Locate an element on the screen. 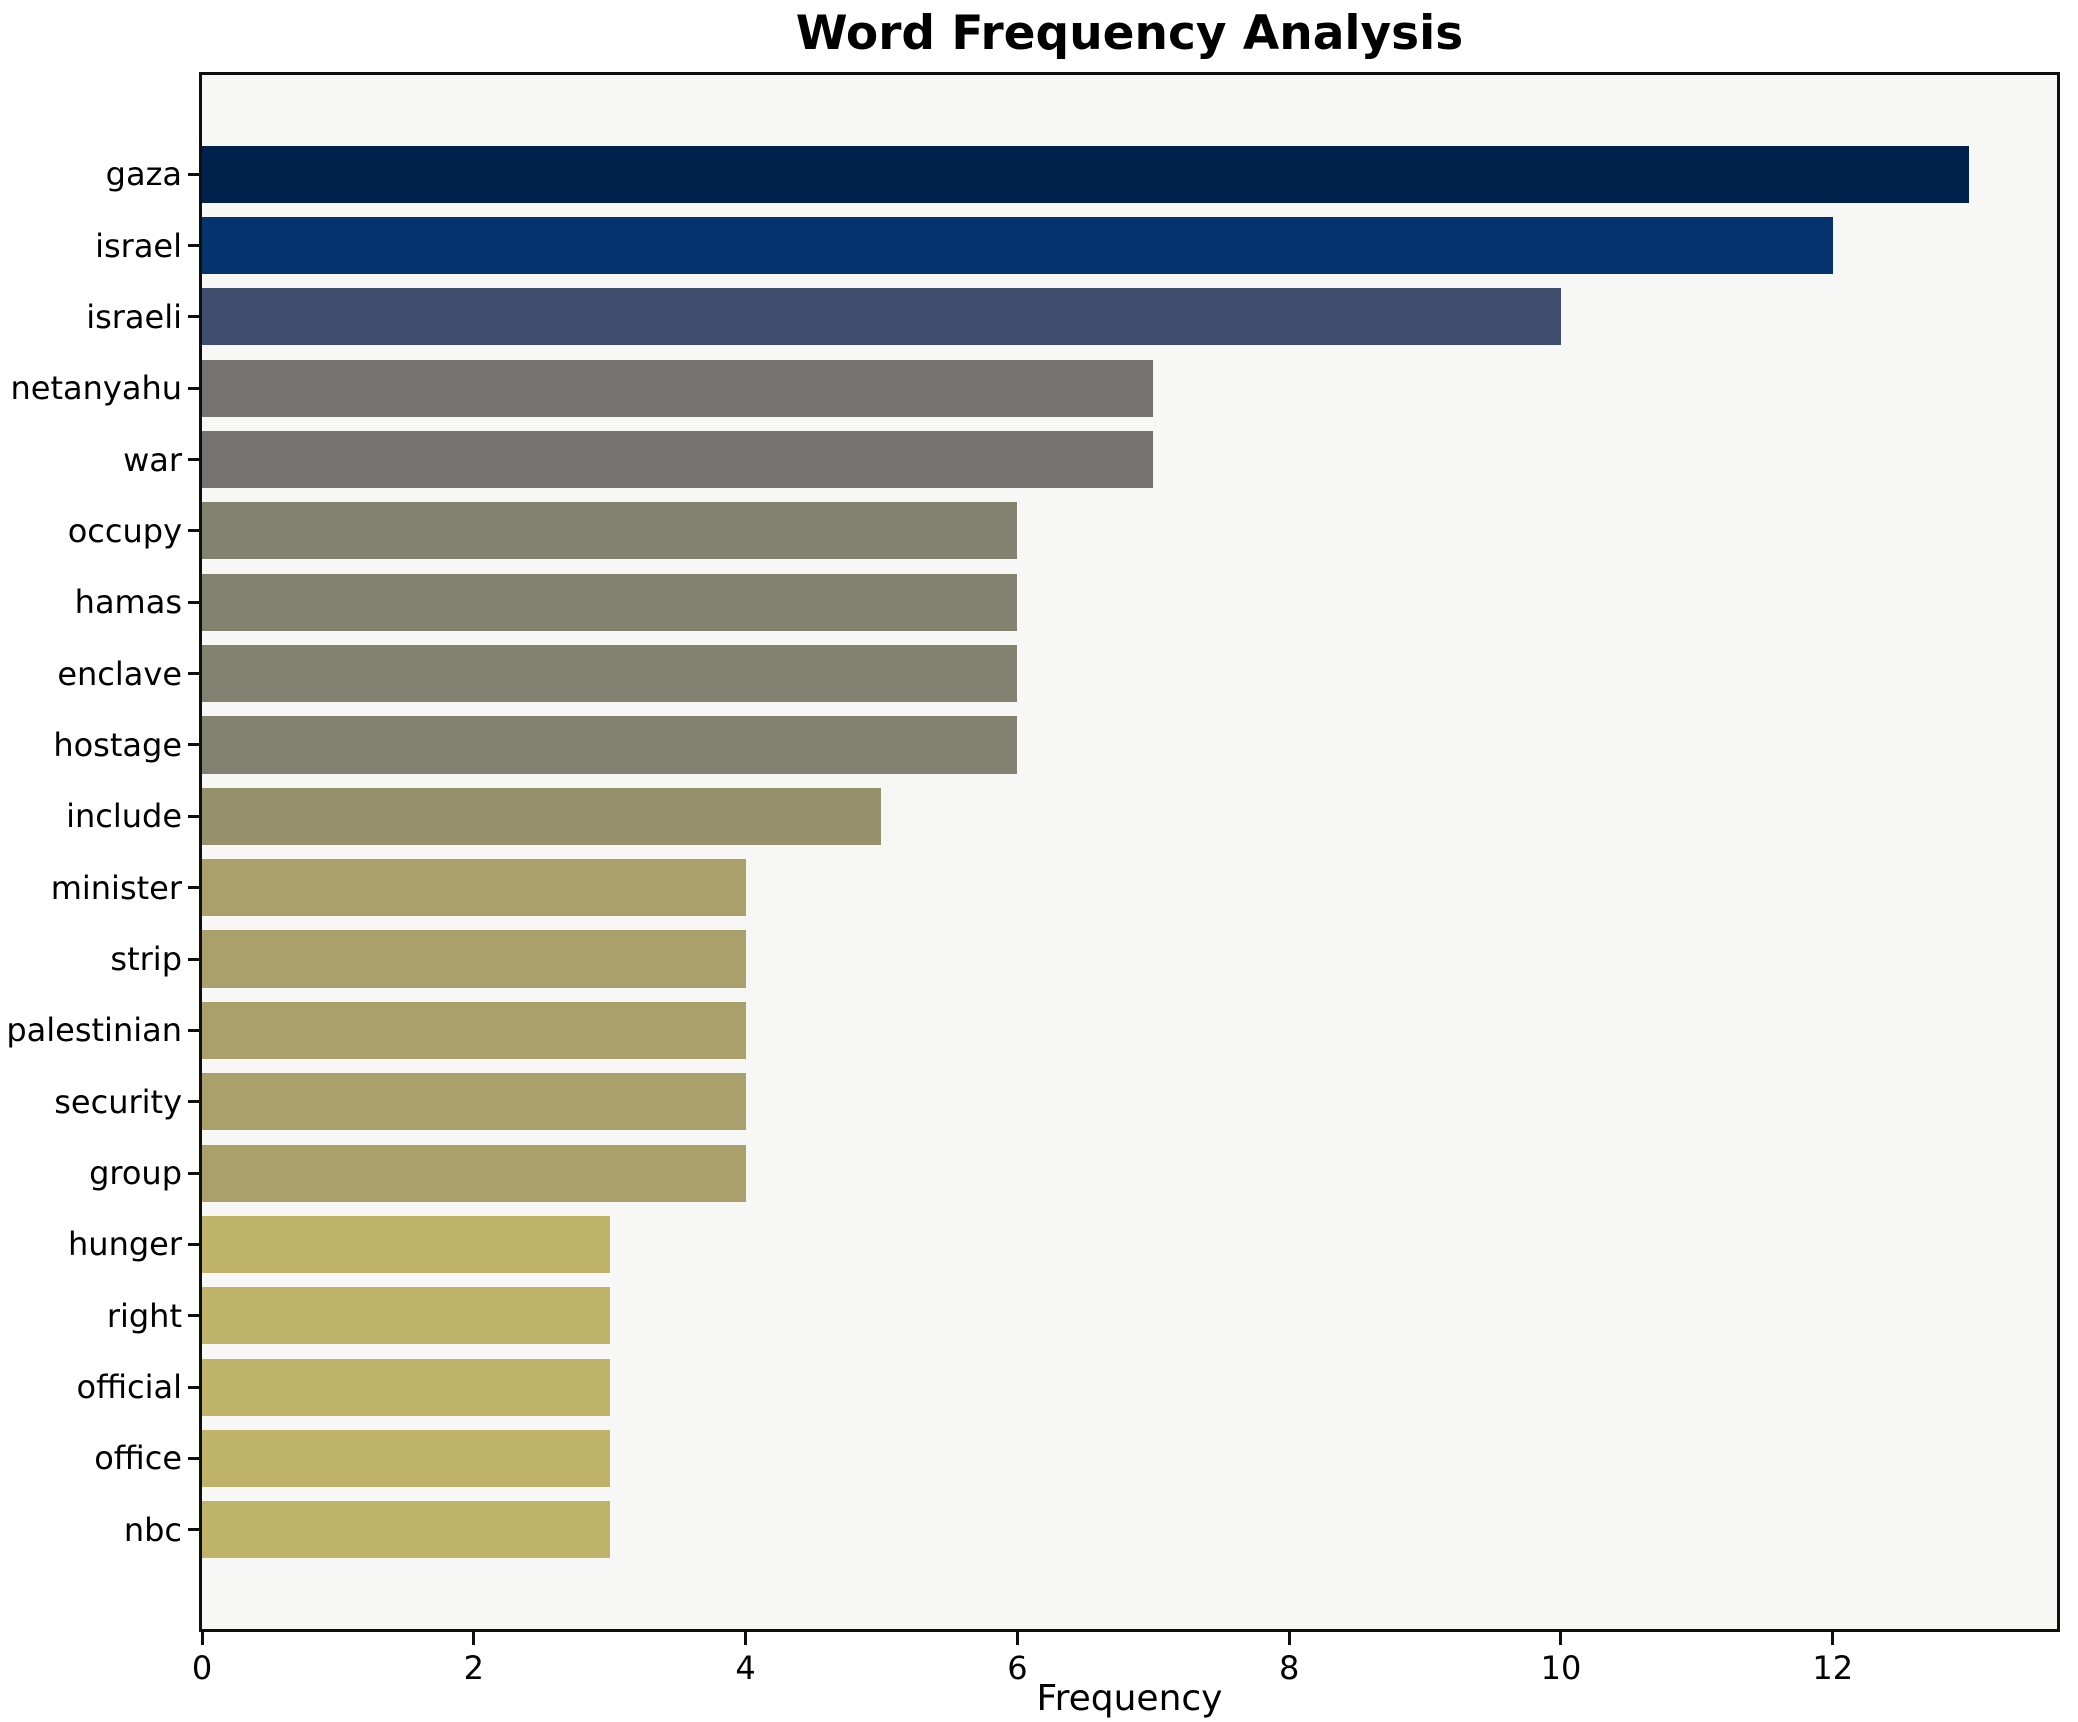 The width and height of the screenshot is (2078, 1722). bar-israel is located at coordinates (1017, 245).